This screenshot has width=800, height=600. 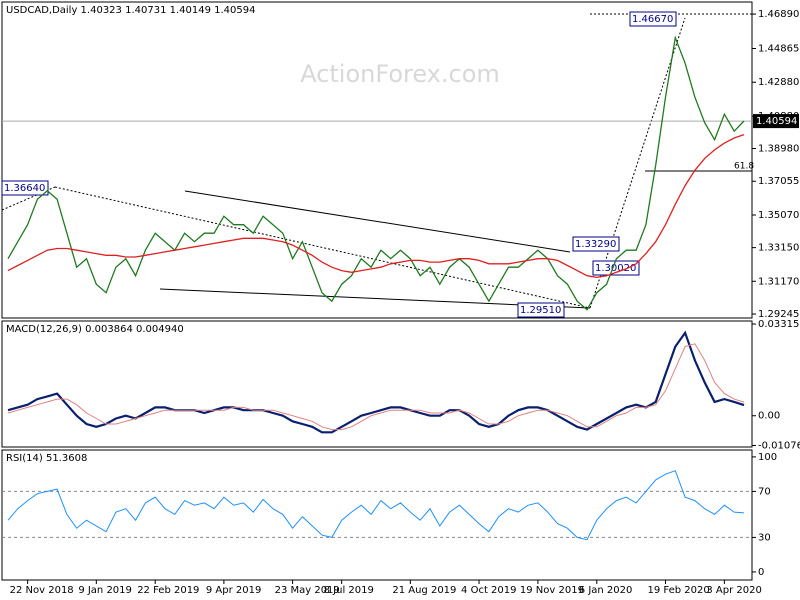 I want to click on annotation: 1.36640, so click(x=24, y=188).